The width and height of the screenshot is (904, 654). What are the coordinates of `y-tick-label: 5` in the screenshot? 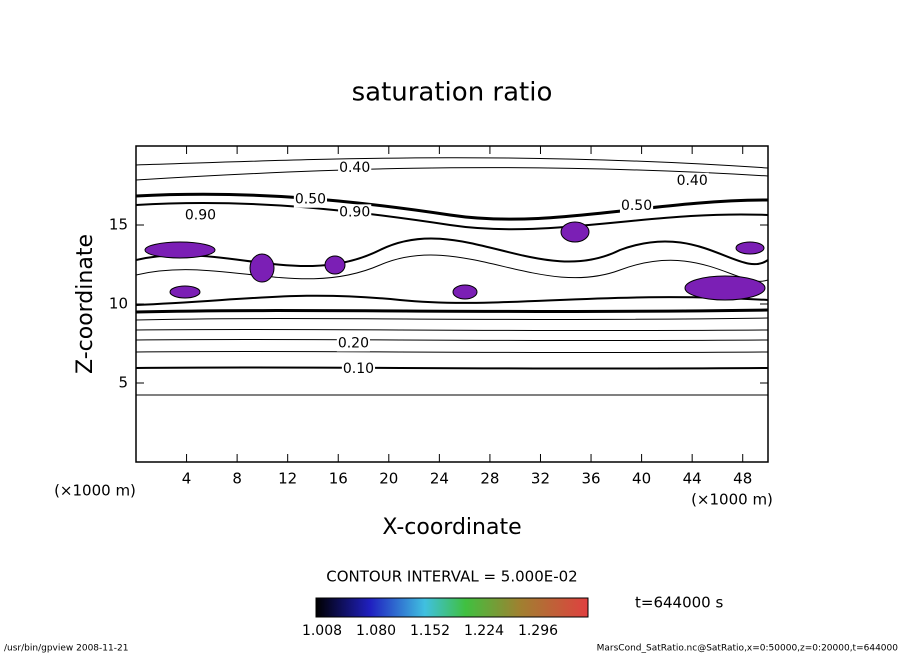 It's located at (123, 383).